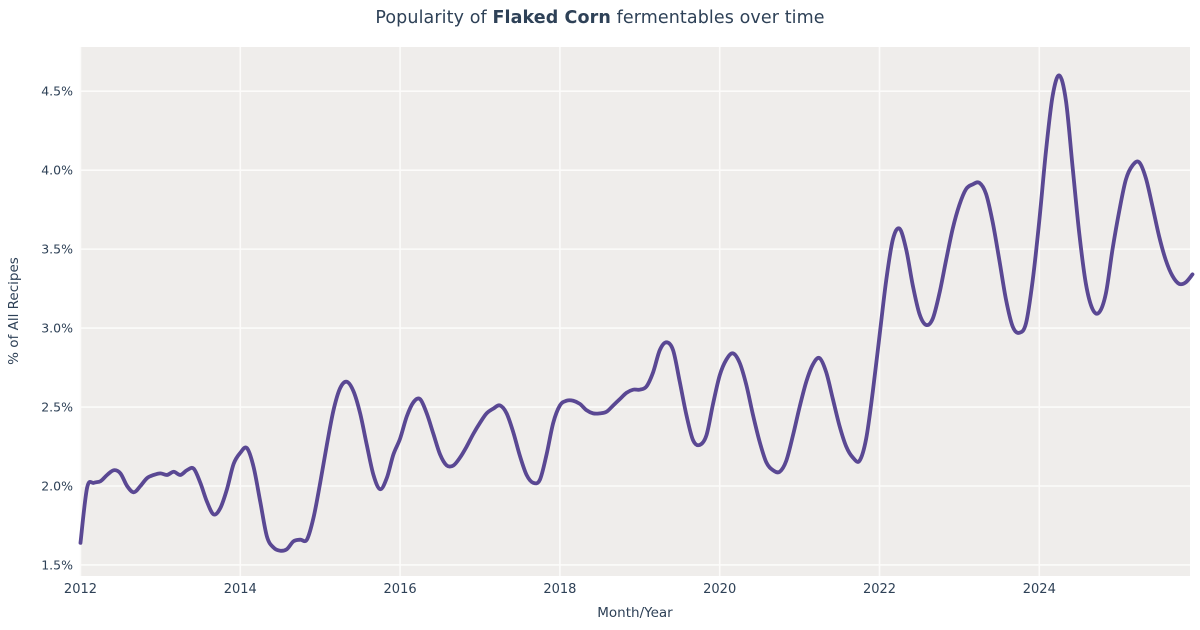 The image size is (1200, 630). I want to click on chart-title-suffix: fermentables over time, so click(717, 18).